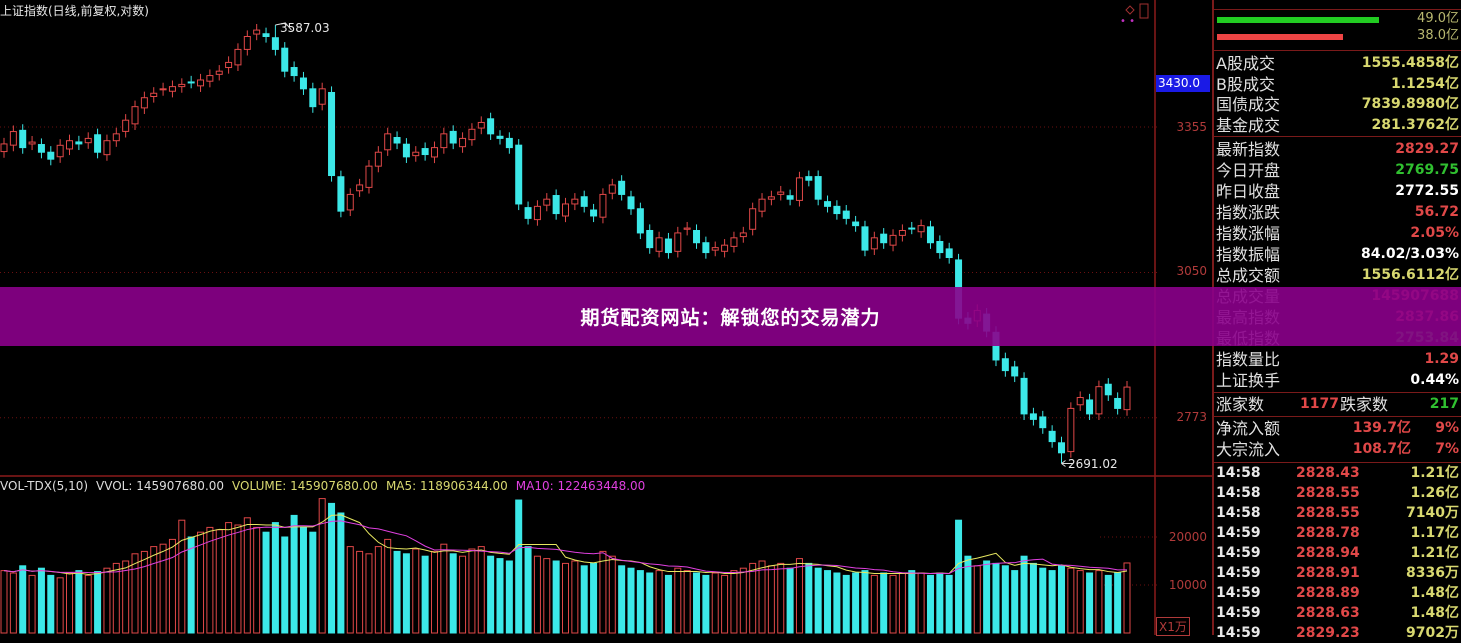 The image size is (1461, 643). I want to click on stat-value: 1556.6112亿, so click(1410, 275).